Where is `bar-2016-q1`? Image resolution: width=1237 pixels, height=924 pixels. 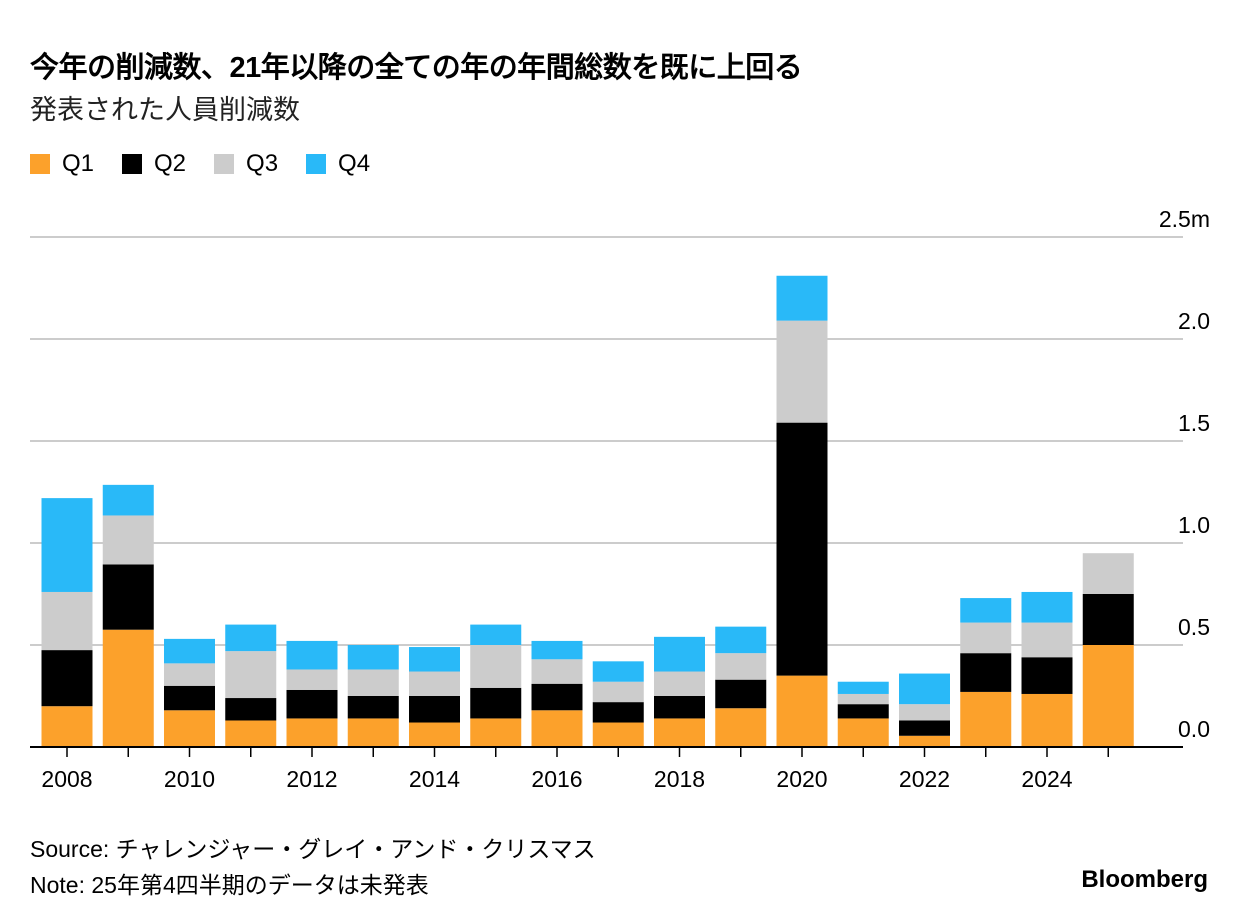
bar-2016-q1 is located at coordinates (557, 728).